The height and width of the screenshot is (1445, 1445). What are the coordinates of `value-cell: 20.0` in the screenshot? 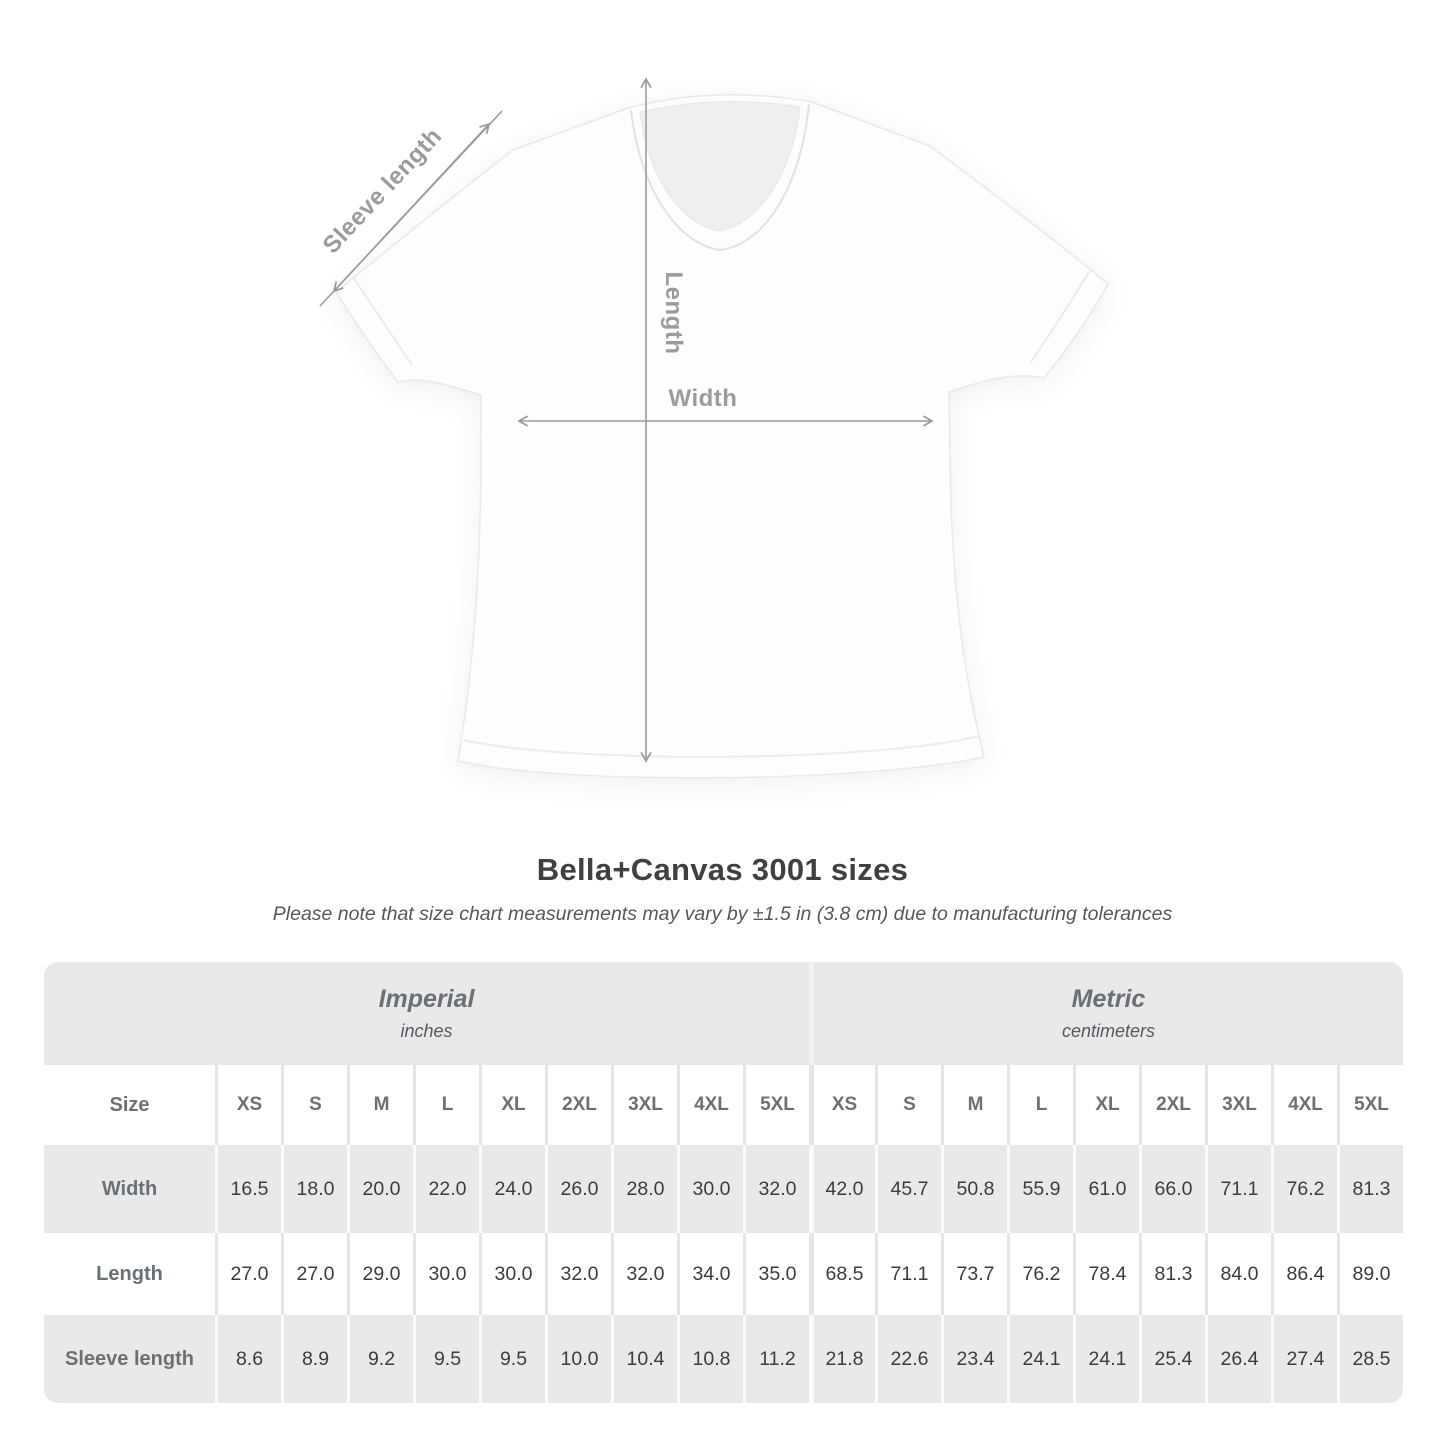 It's located at (380, 1189).